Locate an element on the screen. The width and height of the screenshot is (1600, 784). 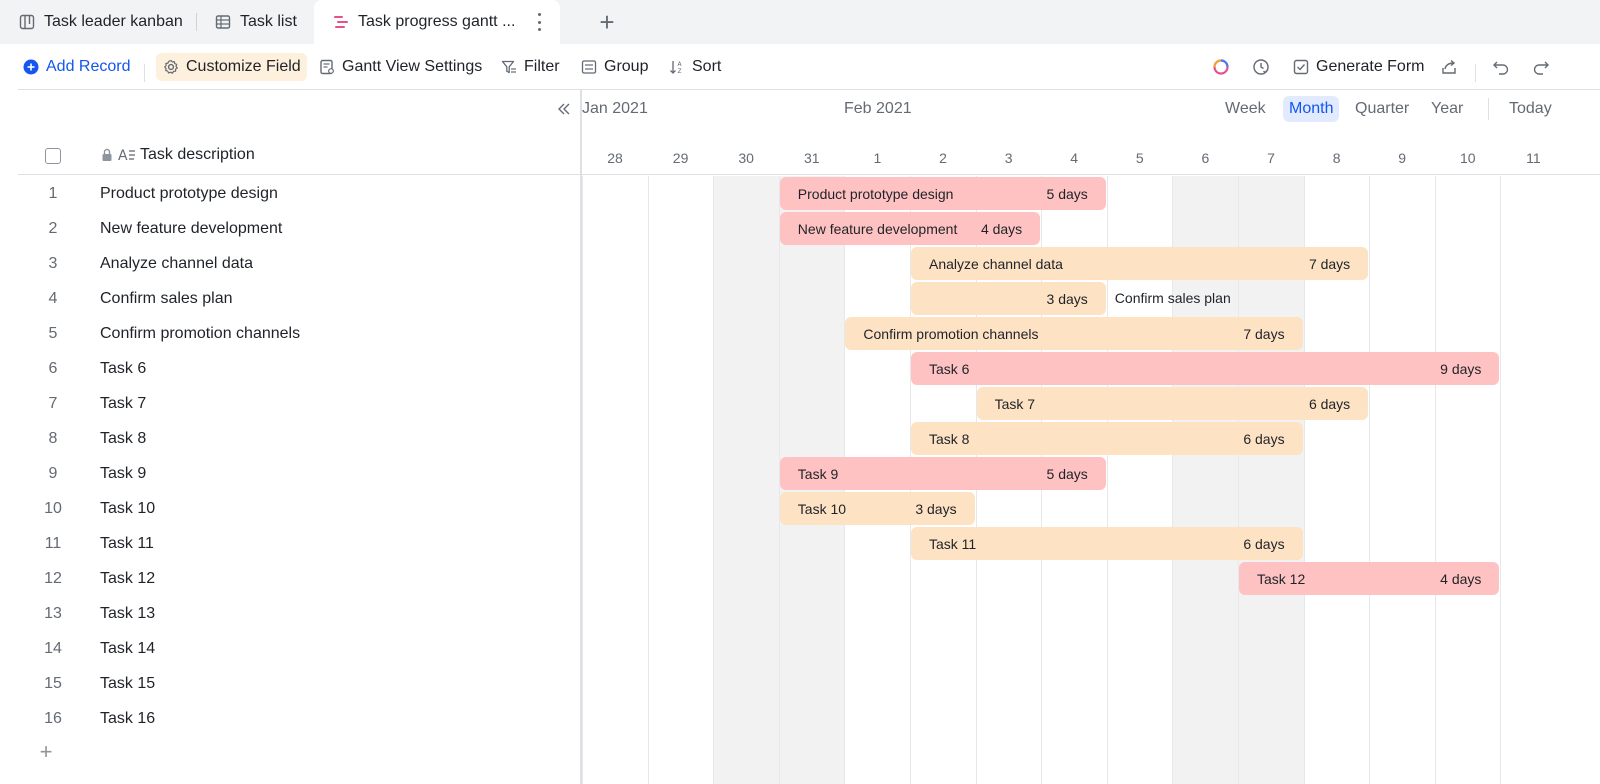
gantt-bar: Product prototype design 5 days is located at coordinates (942, 193).